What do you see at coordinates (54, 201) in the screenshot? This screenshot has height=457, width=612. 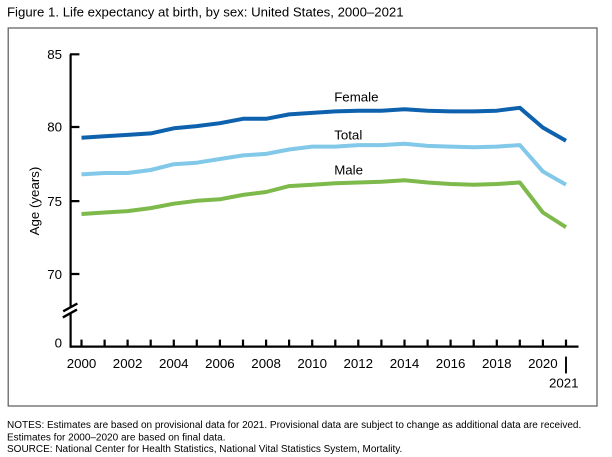 I see `svg-text: 75` at bounding box center [54, 201].